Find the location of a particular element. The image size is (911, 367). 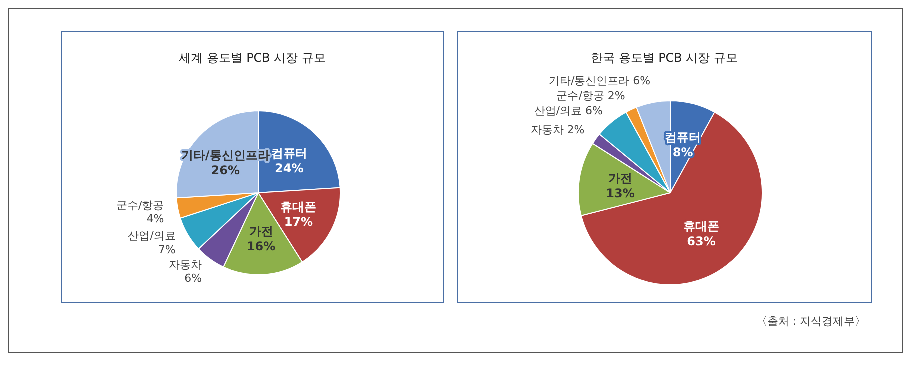

slice-label: 자동차 is located at coordinates (185, 265).